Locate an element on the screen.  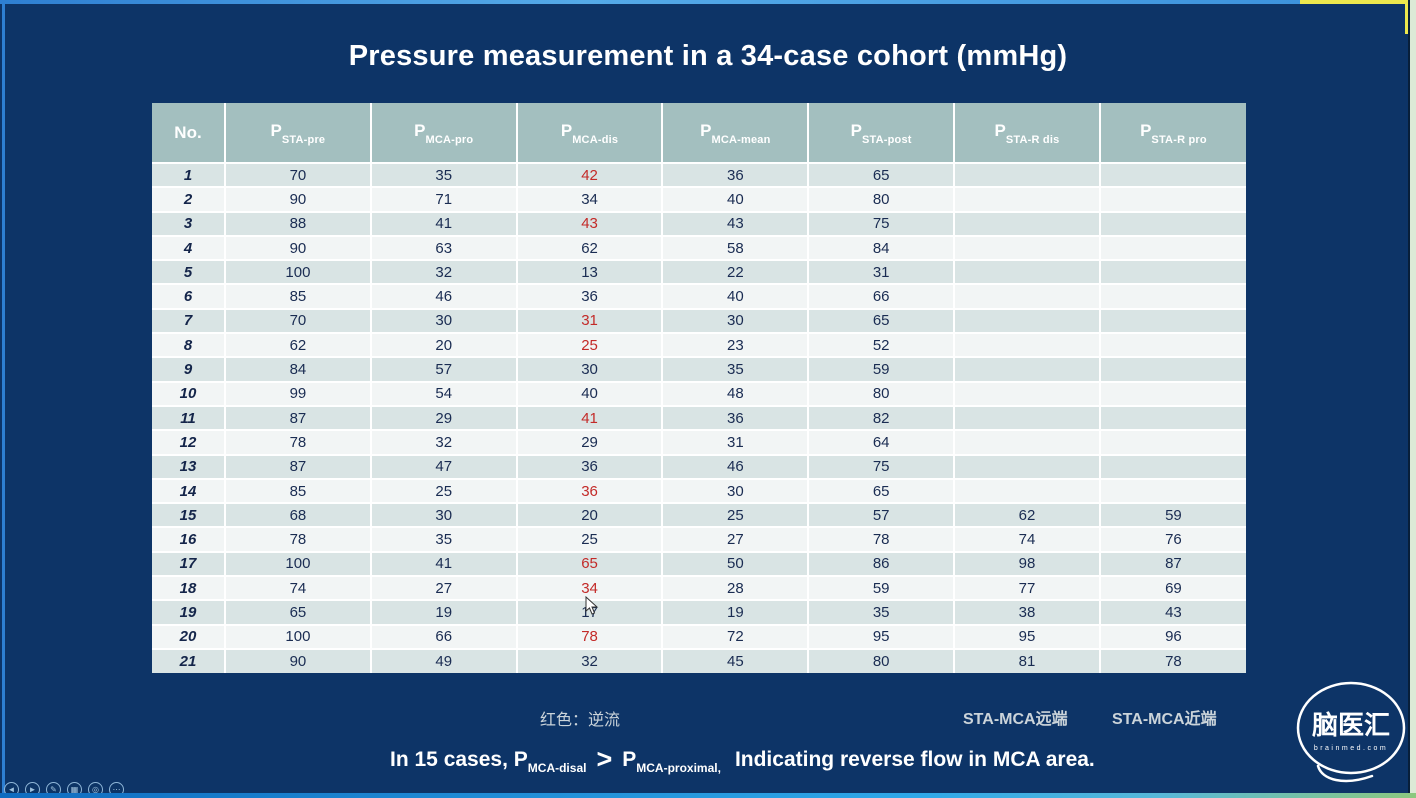
svg-text: 脑医汇 is located at coordinates (1351, 725).